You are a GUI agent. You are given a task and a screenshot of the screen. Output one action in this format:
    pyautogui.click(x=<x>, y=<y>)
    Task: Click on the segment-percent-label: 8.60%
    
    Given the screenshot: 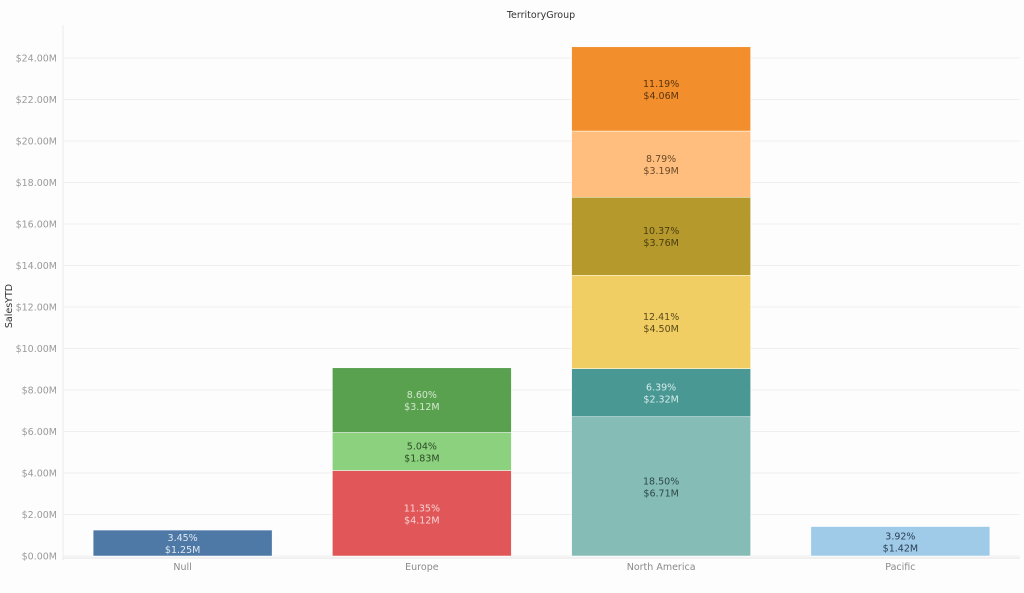 What is the action you would take?
    pyautogui.click(x=422, y=395)
    